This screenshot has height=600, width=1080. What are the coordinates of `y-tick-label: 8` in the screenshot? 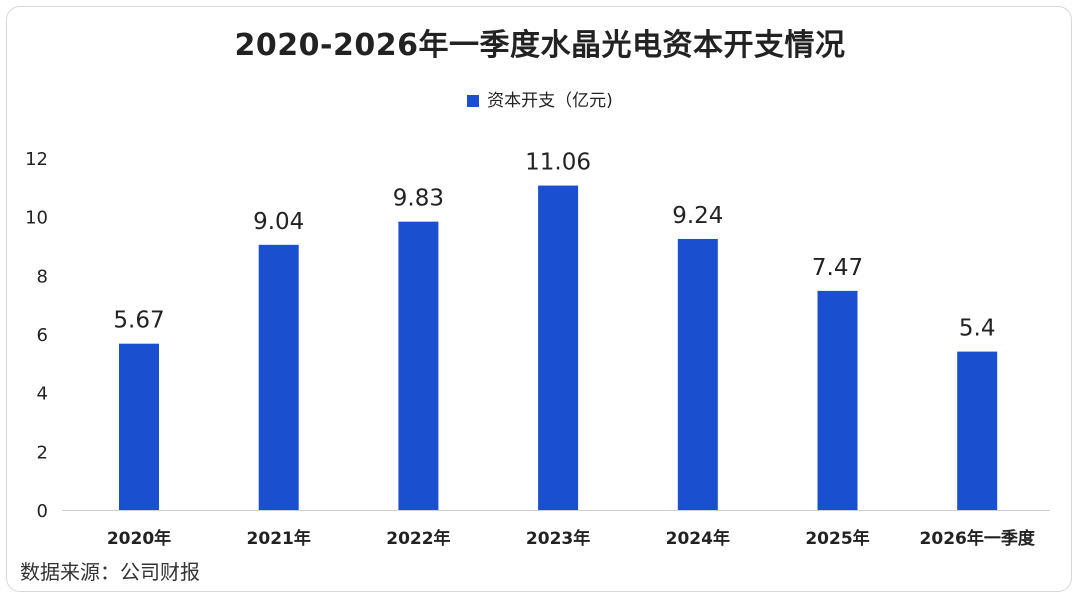 It's located at (42, 276).